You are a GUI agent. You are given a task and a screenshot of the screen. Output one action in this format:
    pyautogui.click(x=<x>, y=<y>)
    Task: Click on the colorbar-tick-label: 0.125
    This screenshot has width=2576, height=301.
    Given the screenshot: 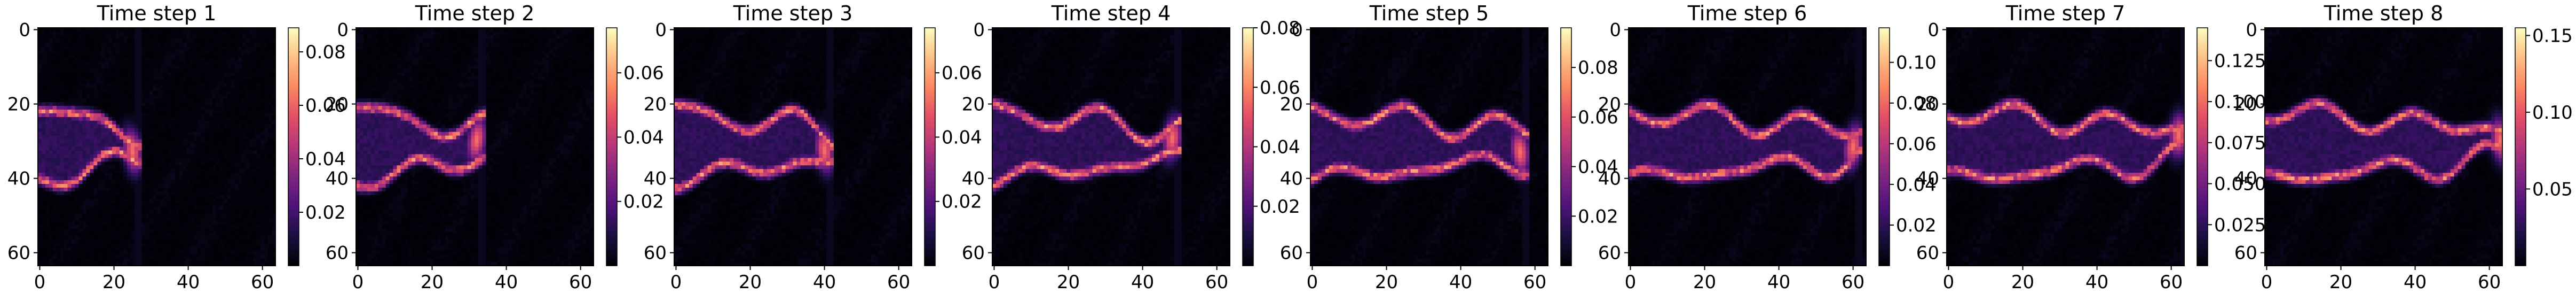 What is the action you would take?
    pyautogui.click(x=2240, y=61)
    